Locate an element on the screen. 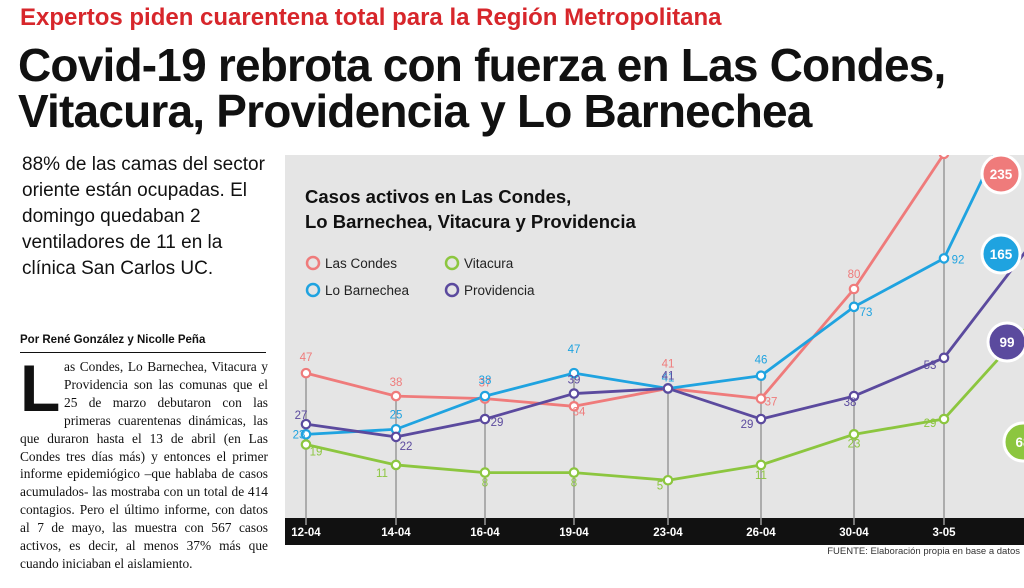 The image size is (1024, 588). data-label-las-condes: 80 is located at coordinates (854, 275).